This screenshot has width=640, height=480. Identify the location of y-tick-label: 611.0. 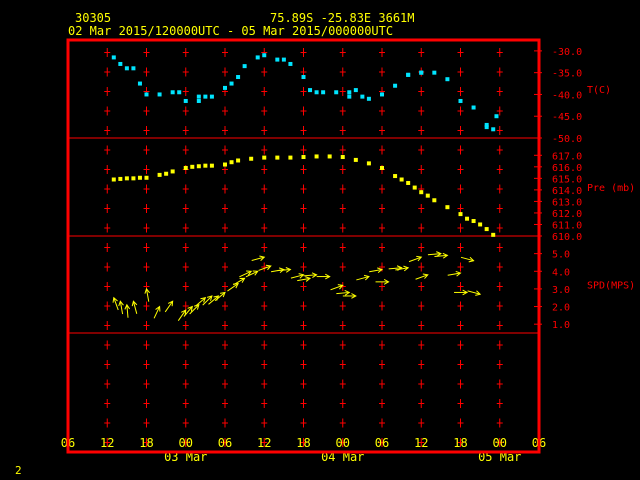
(567, 225).